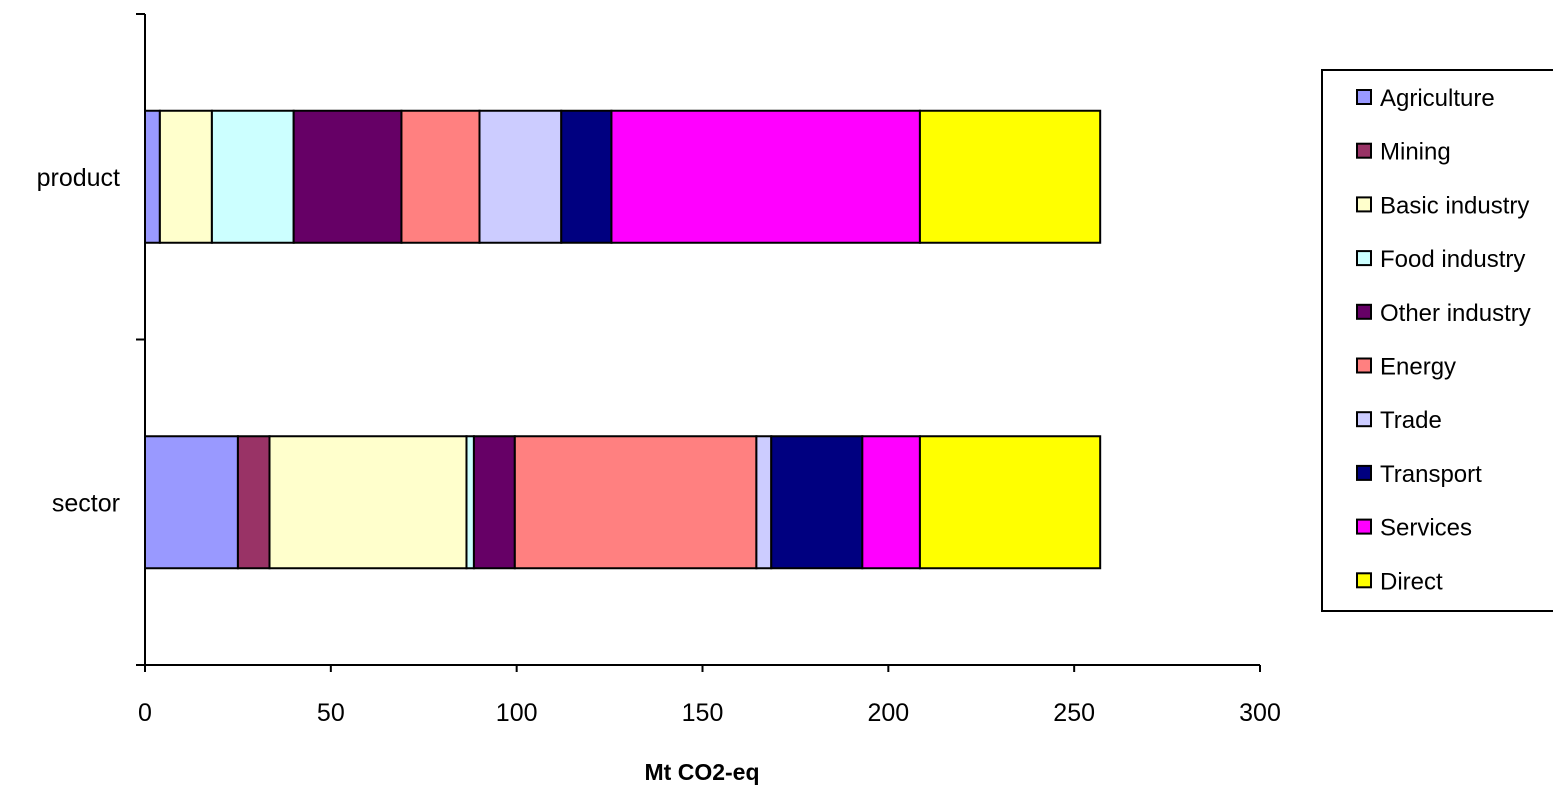 This screenshot has height=788, width=1553. What do you see at coordinates (1260, 713) in the screenshot?
I see `x-tick-label: 300` at bounding box center [1260, 713].